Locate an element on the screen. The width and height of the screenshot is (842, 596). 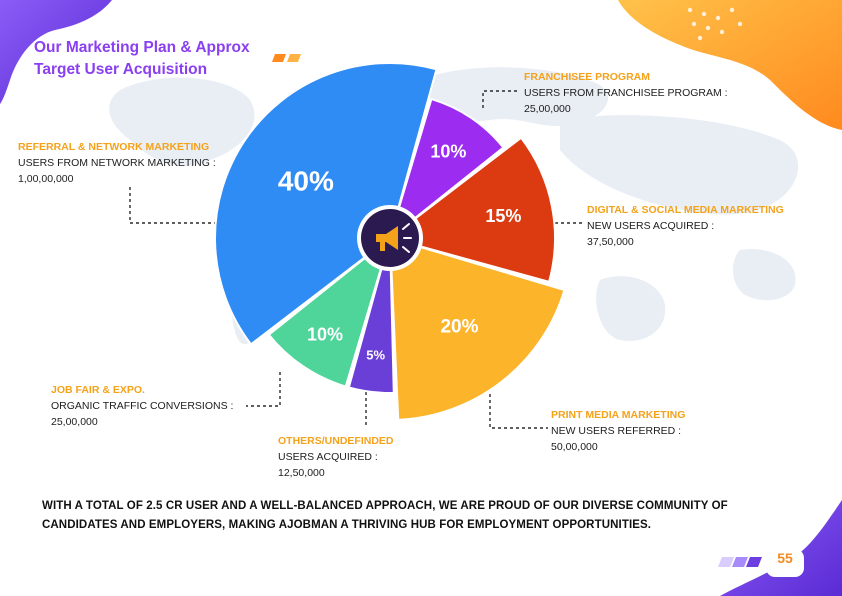
callout-category: OTHERS/UNDEFINDED is located at coordinates (336, 441).